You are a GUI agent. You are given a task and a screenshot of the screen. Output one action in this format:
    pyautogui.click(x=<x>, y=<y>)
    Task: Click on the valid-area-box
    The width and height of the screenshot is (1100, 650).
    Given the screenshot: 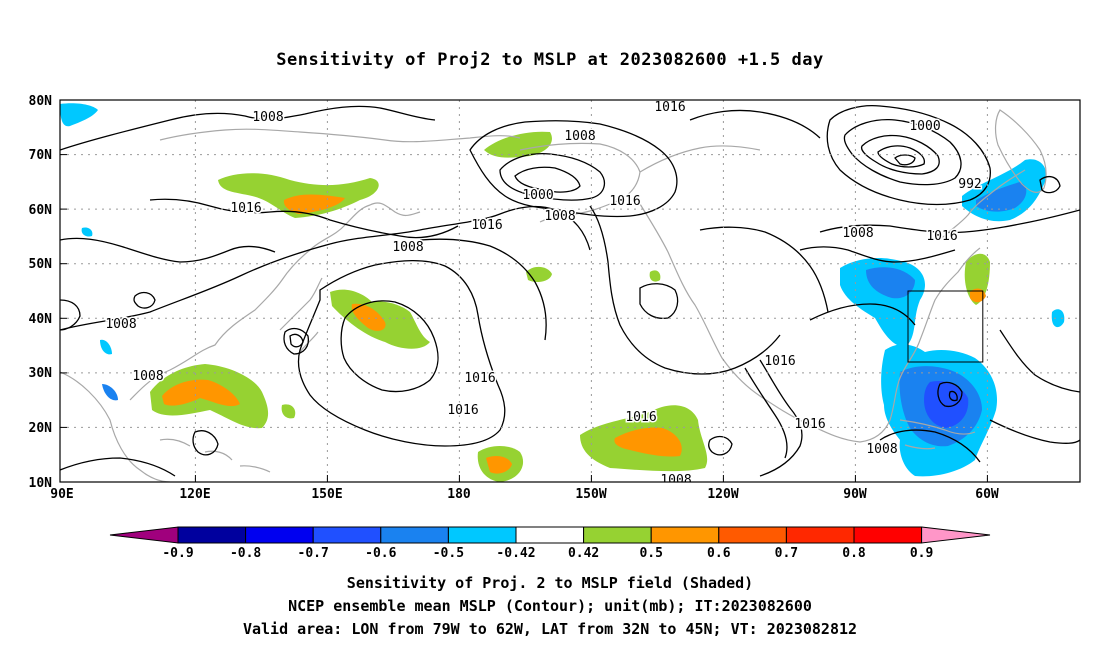 What is the action you would take?
    pyautogui.click(x=945, y=326)
    